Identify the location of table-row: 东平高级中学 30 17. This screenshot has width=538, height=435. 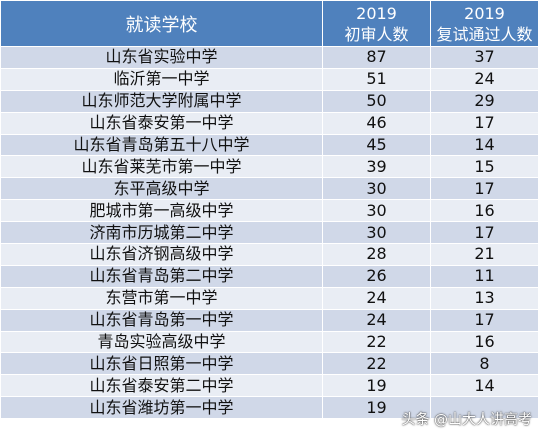
(269, 189).